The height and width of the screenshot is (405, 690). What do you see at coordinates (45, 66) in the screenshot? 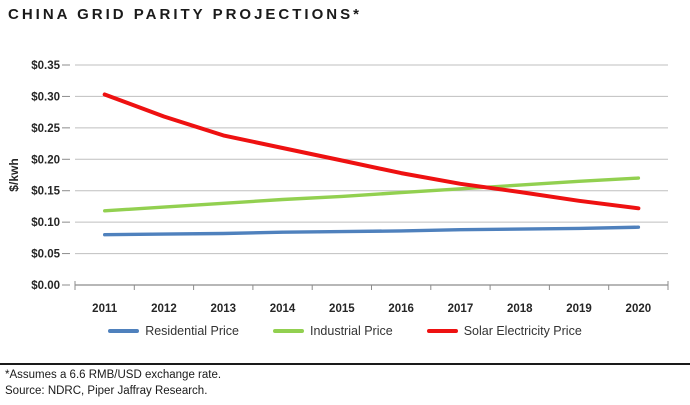
I see `y-tick-label: $0.35` at bounding box center [45, 66].